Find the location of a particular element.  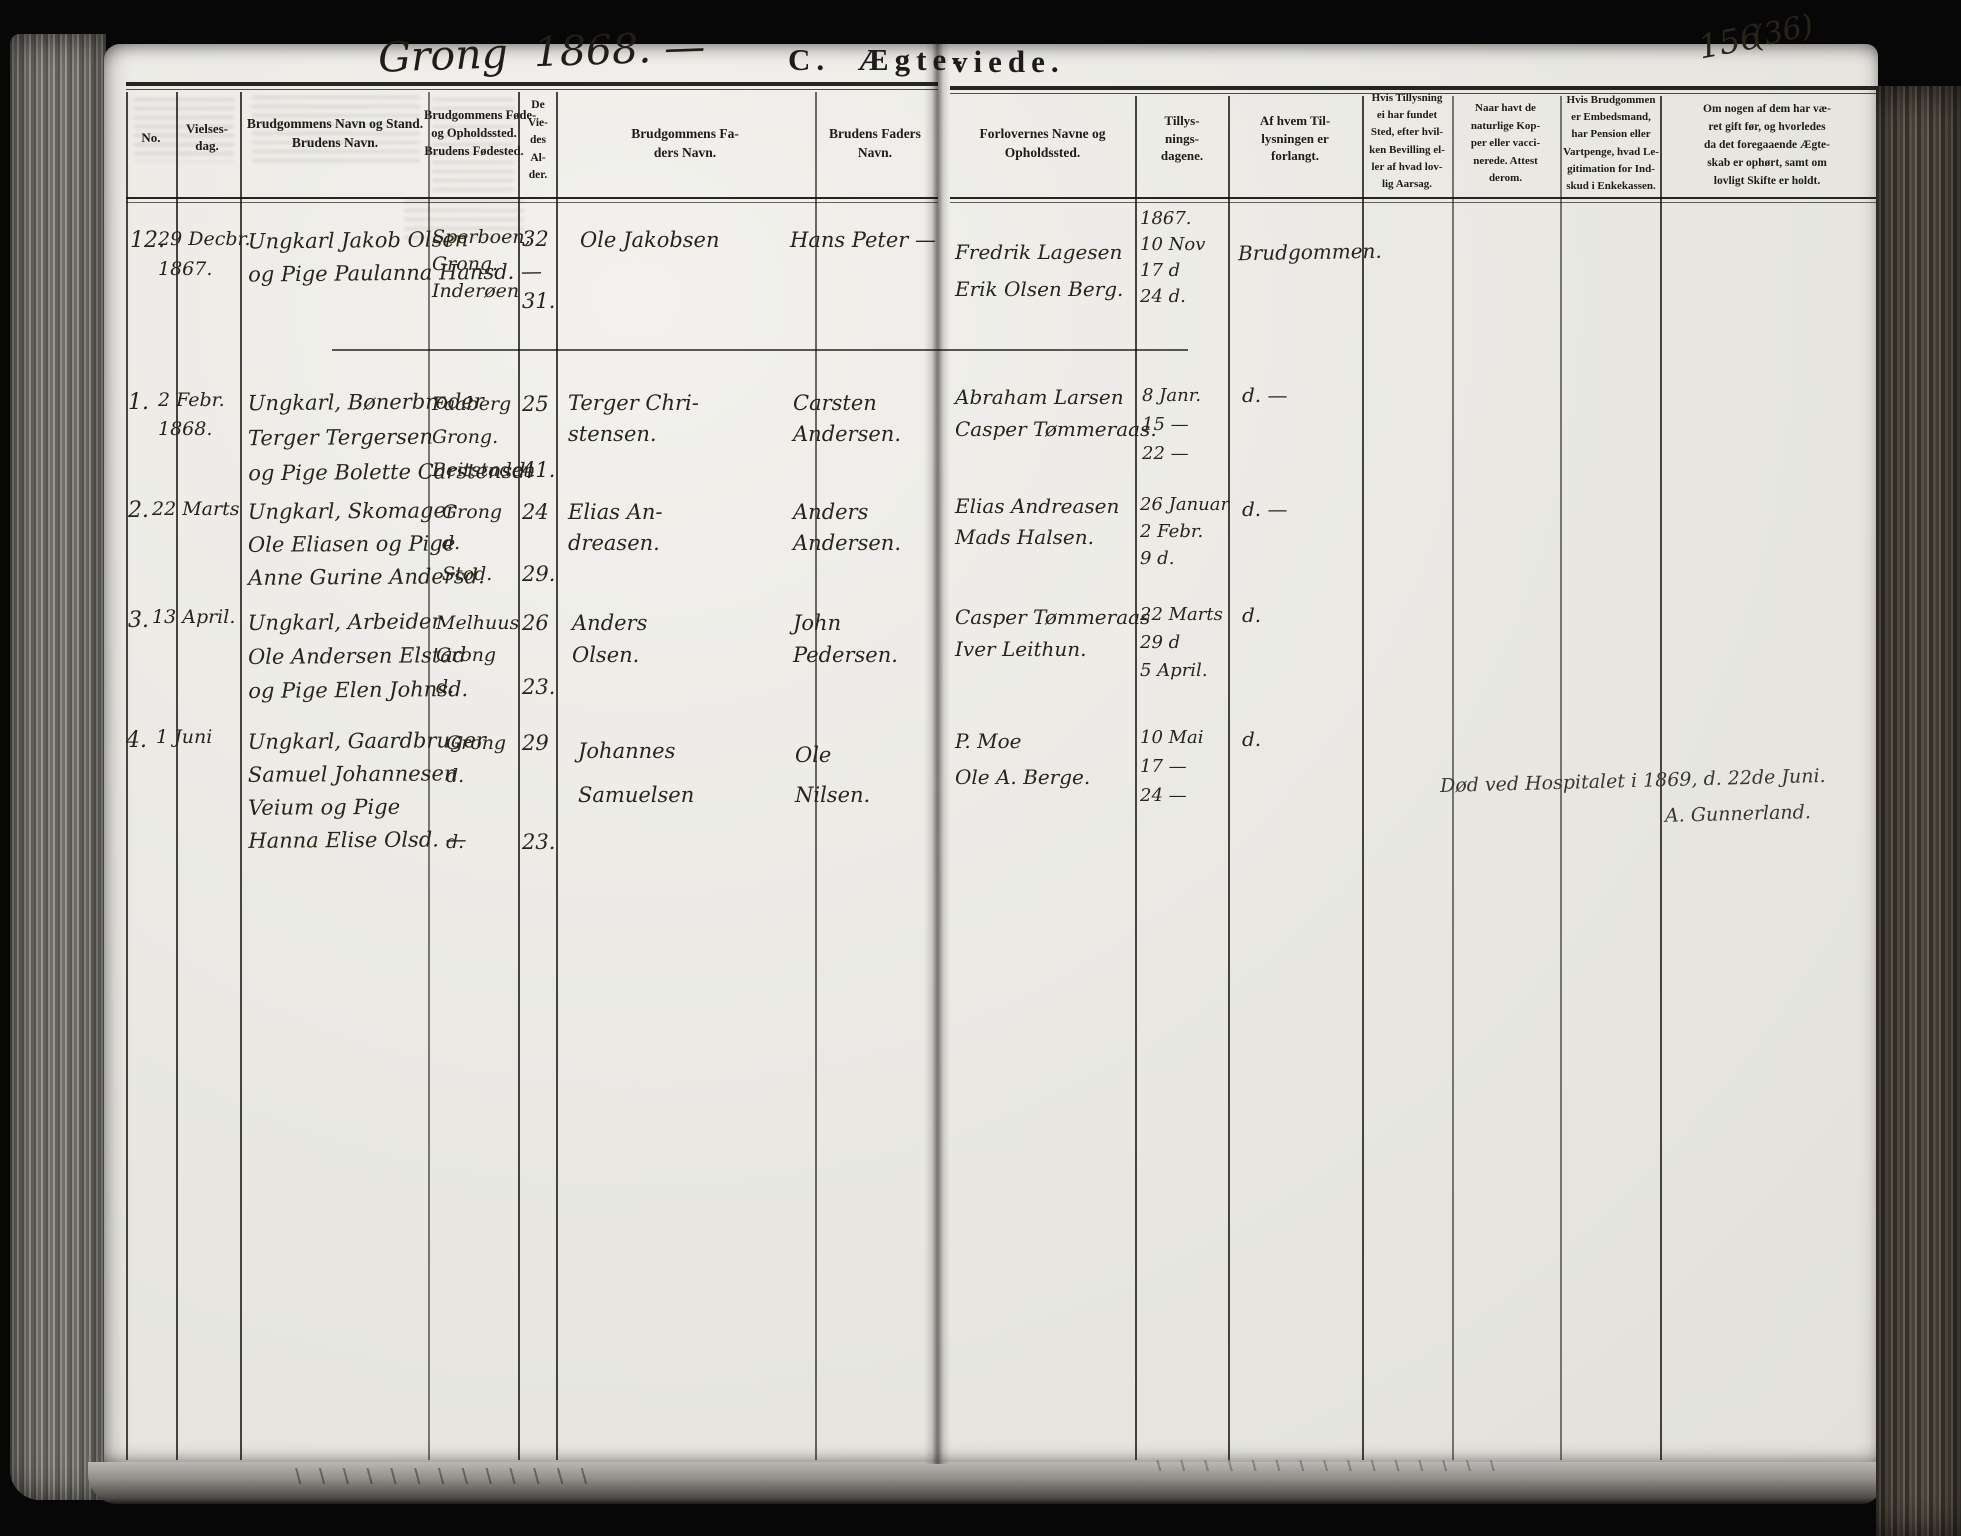

entry-date: 22 Marts is located at coordinates (196, 509).